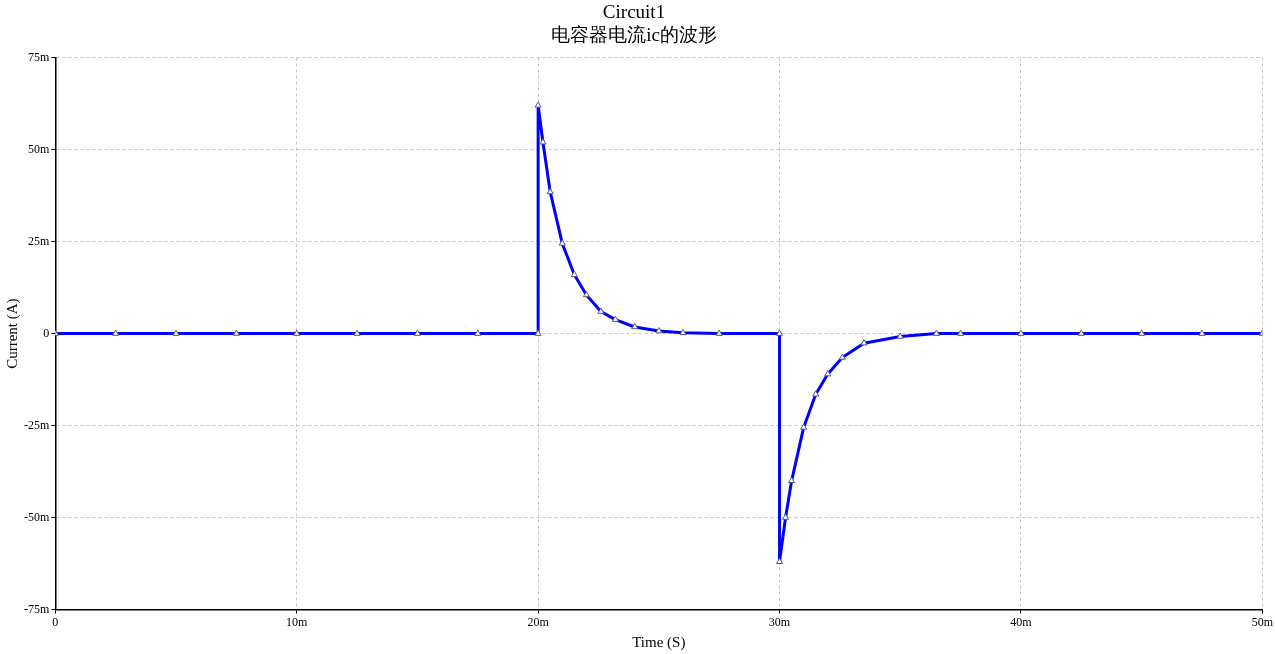 Image resolution: width=1275 pixels, height=654 pixels. Describe the element at coordinates (36, 424) in the screenshot. I see `y-tick-label: -25m` at that location.